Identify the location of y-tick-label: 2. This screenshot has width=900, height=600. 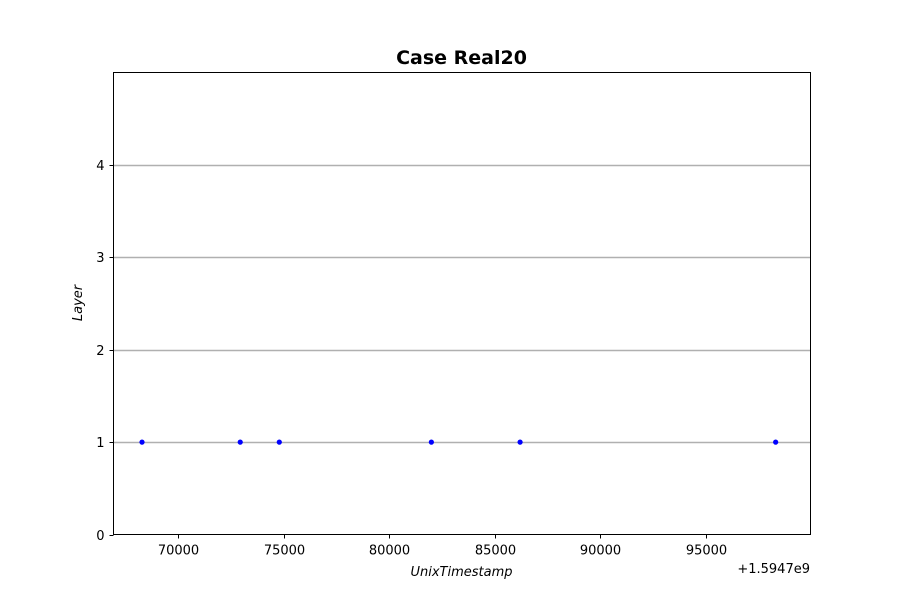
(100, 351).